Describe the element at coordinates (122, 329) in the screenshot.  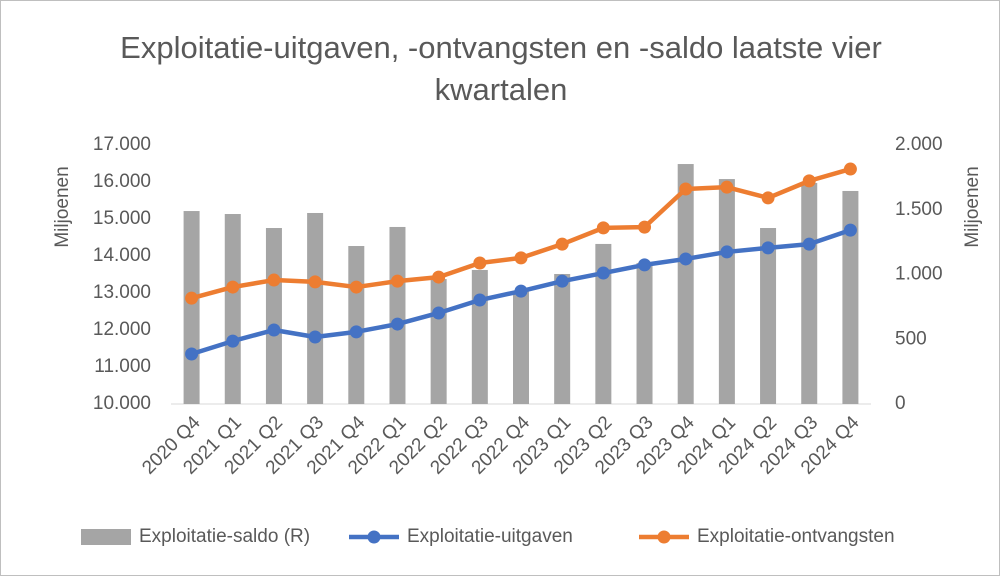
I see `y-tick-label: 12.000` at that location.